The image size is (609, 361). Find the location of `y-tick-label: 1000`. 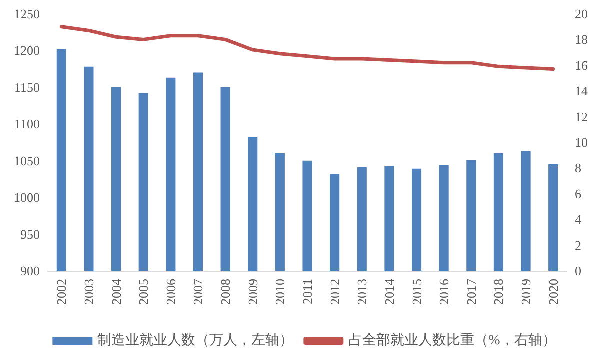

y-tick-label: 1000 is located at coordinates (27, 198).